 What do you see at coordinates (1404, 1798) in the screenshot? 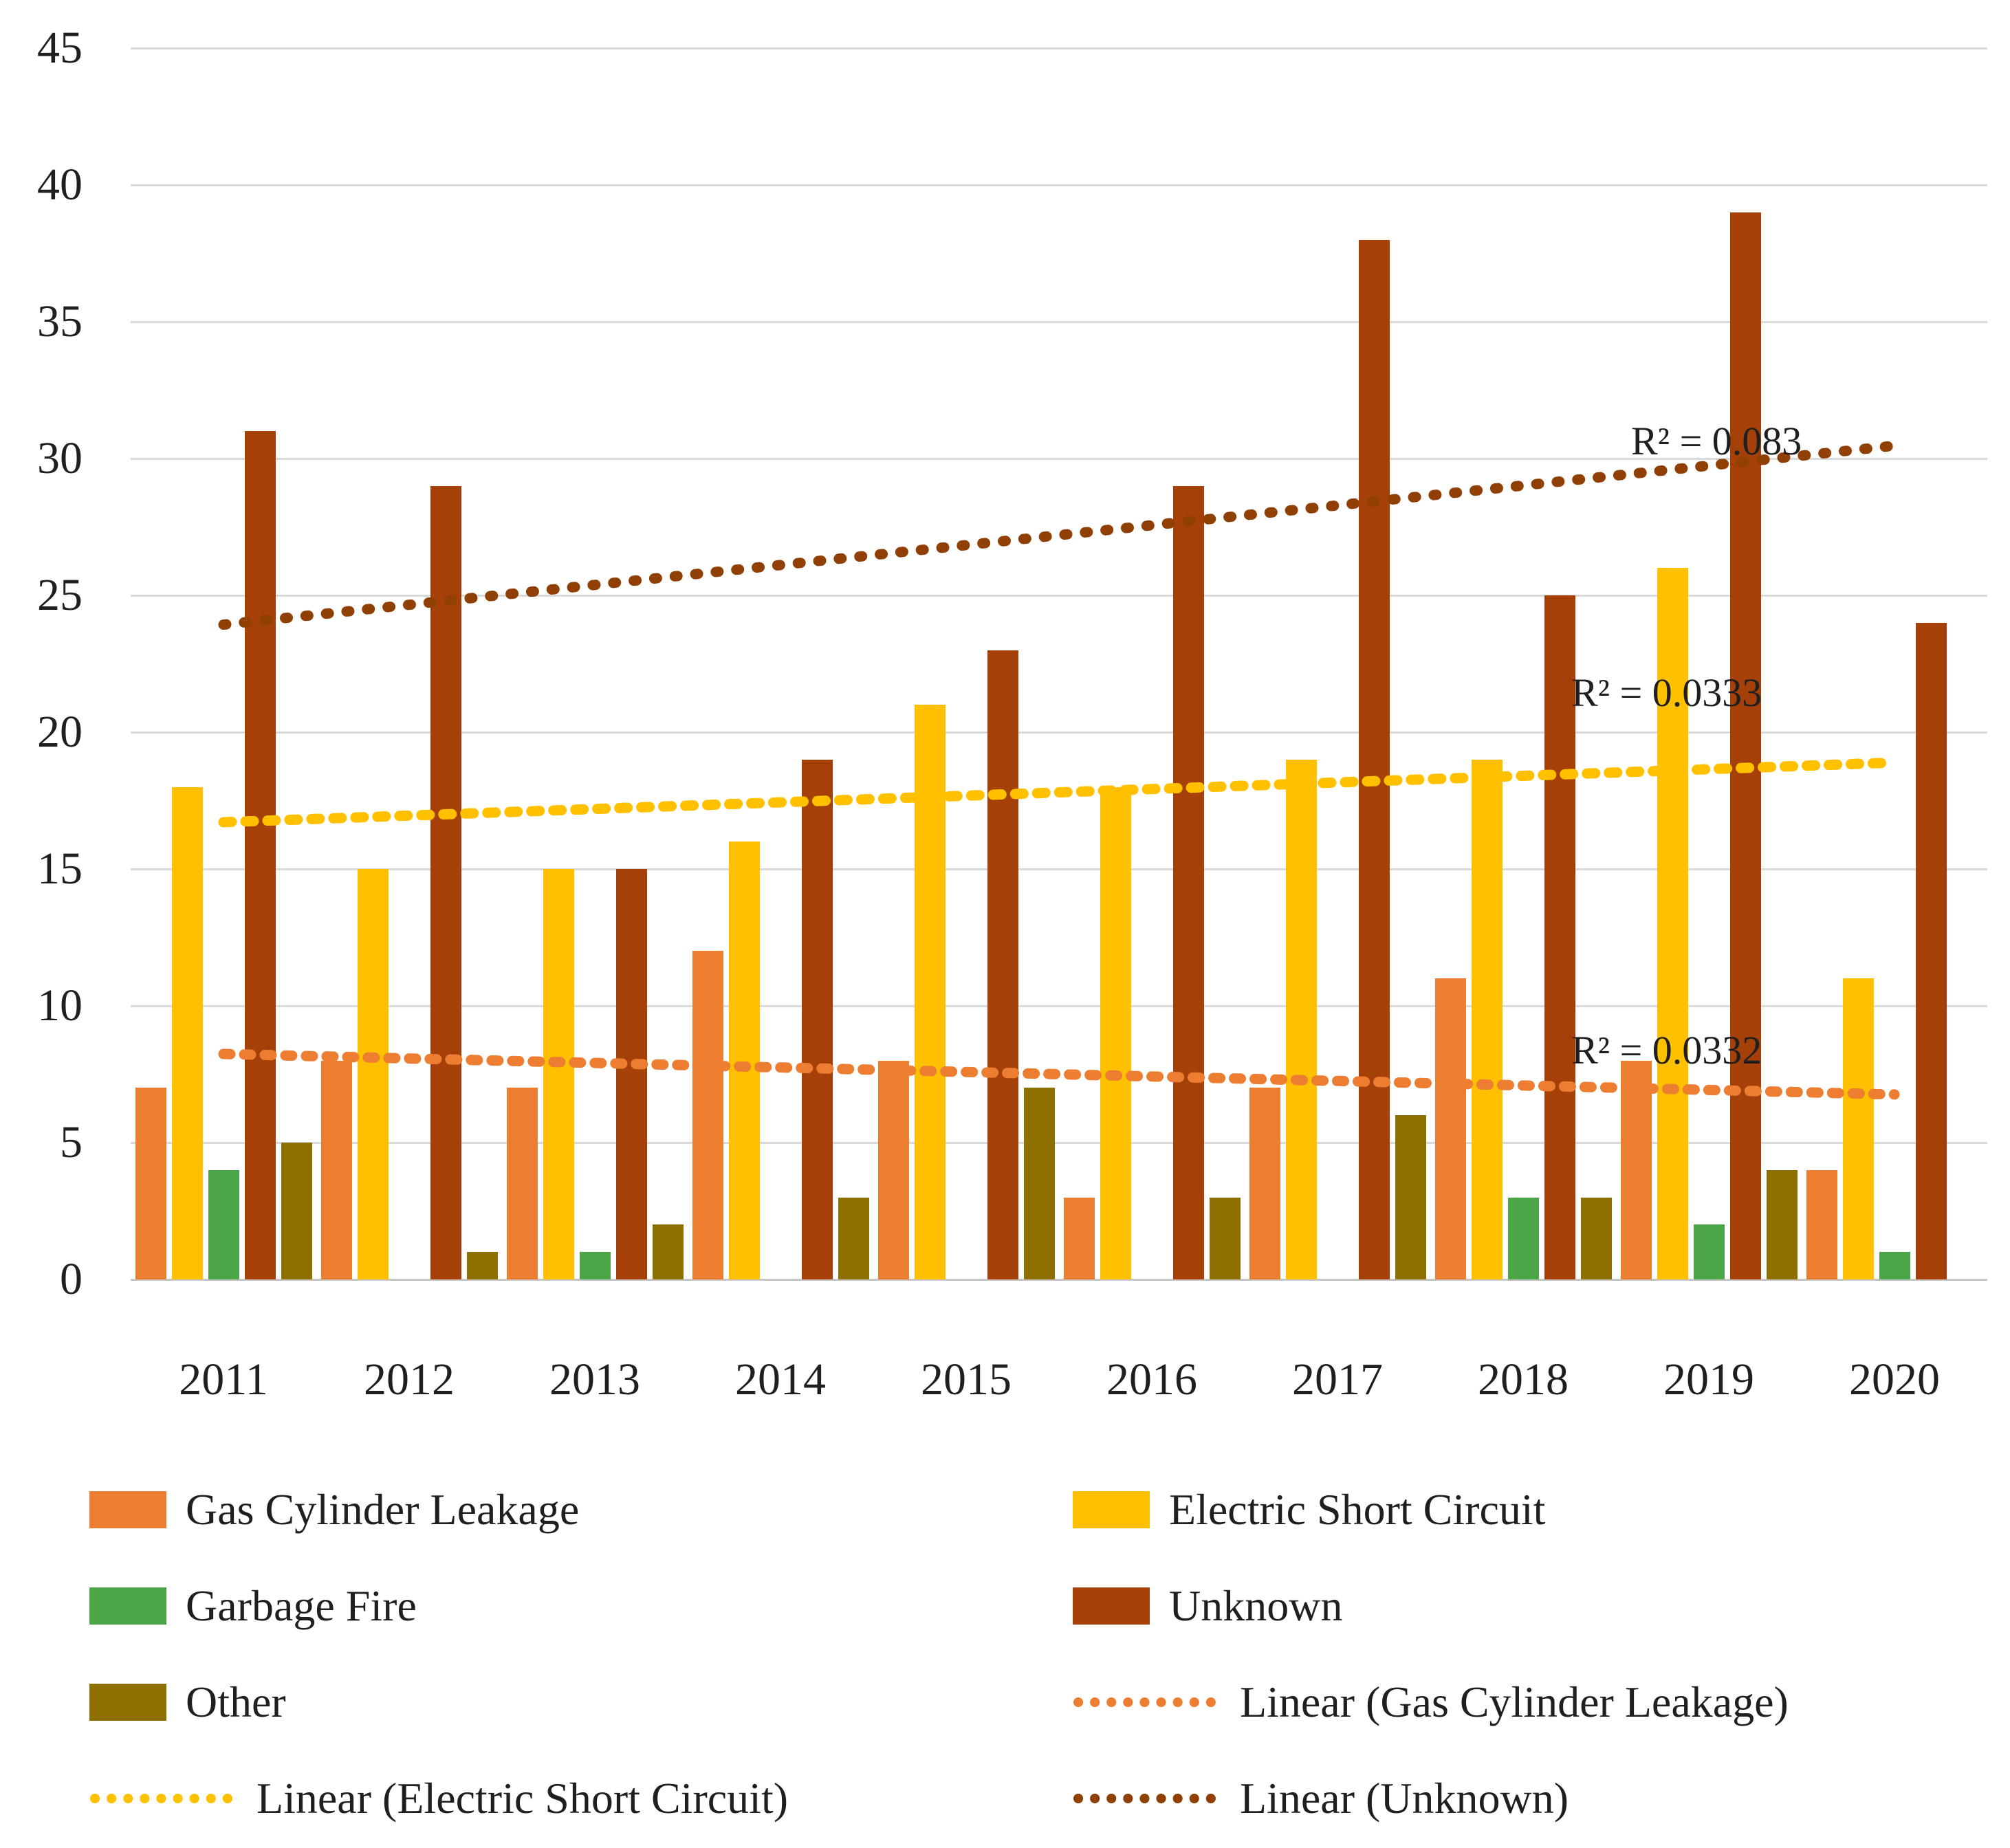
I see `legend-label: Linear (Unknown)` at bounding box center [1404, 1798].